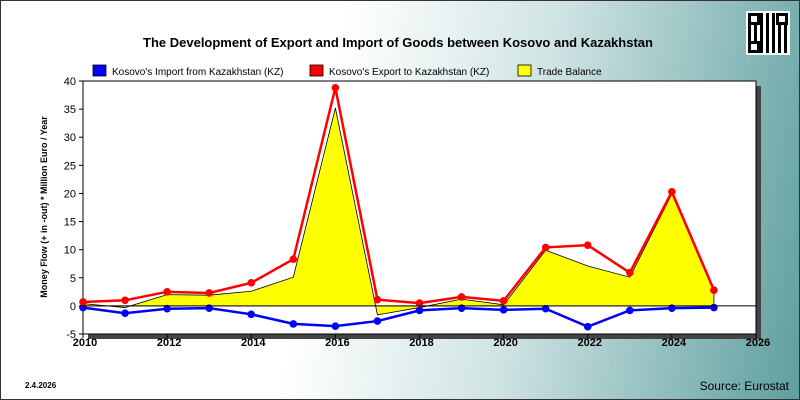  What do you see at coordinates (503, 301) in the screenshot?
I see `point-export-2020` at bounding box center [503, 301].